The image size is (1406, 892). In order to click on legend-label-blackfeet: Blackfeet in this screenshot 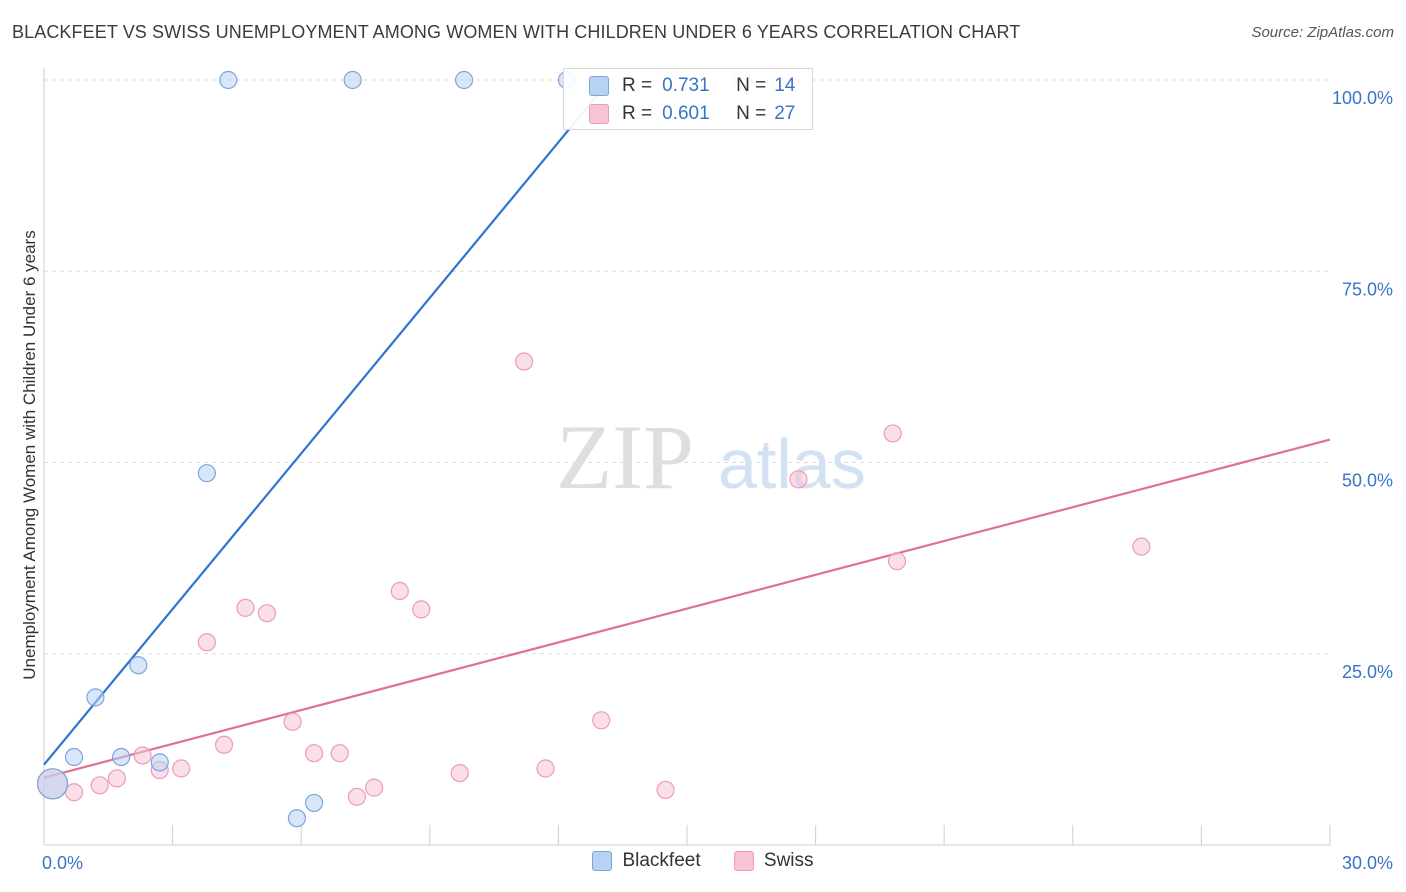, I will do `click(661, 860)`.